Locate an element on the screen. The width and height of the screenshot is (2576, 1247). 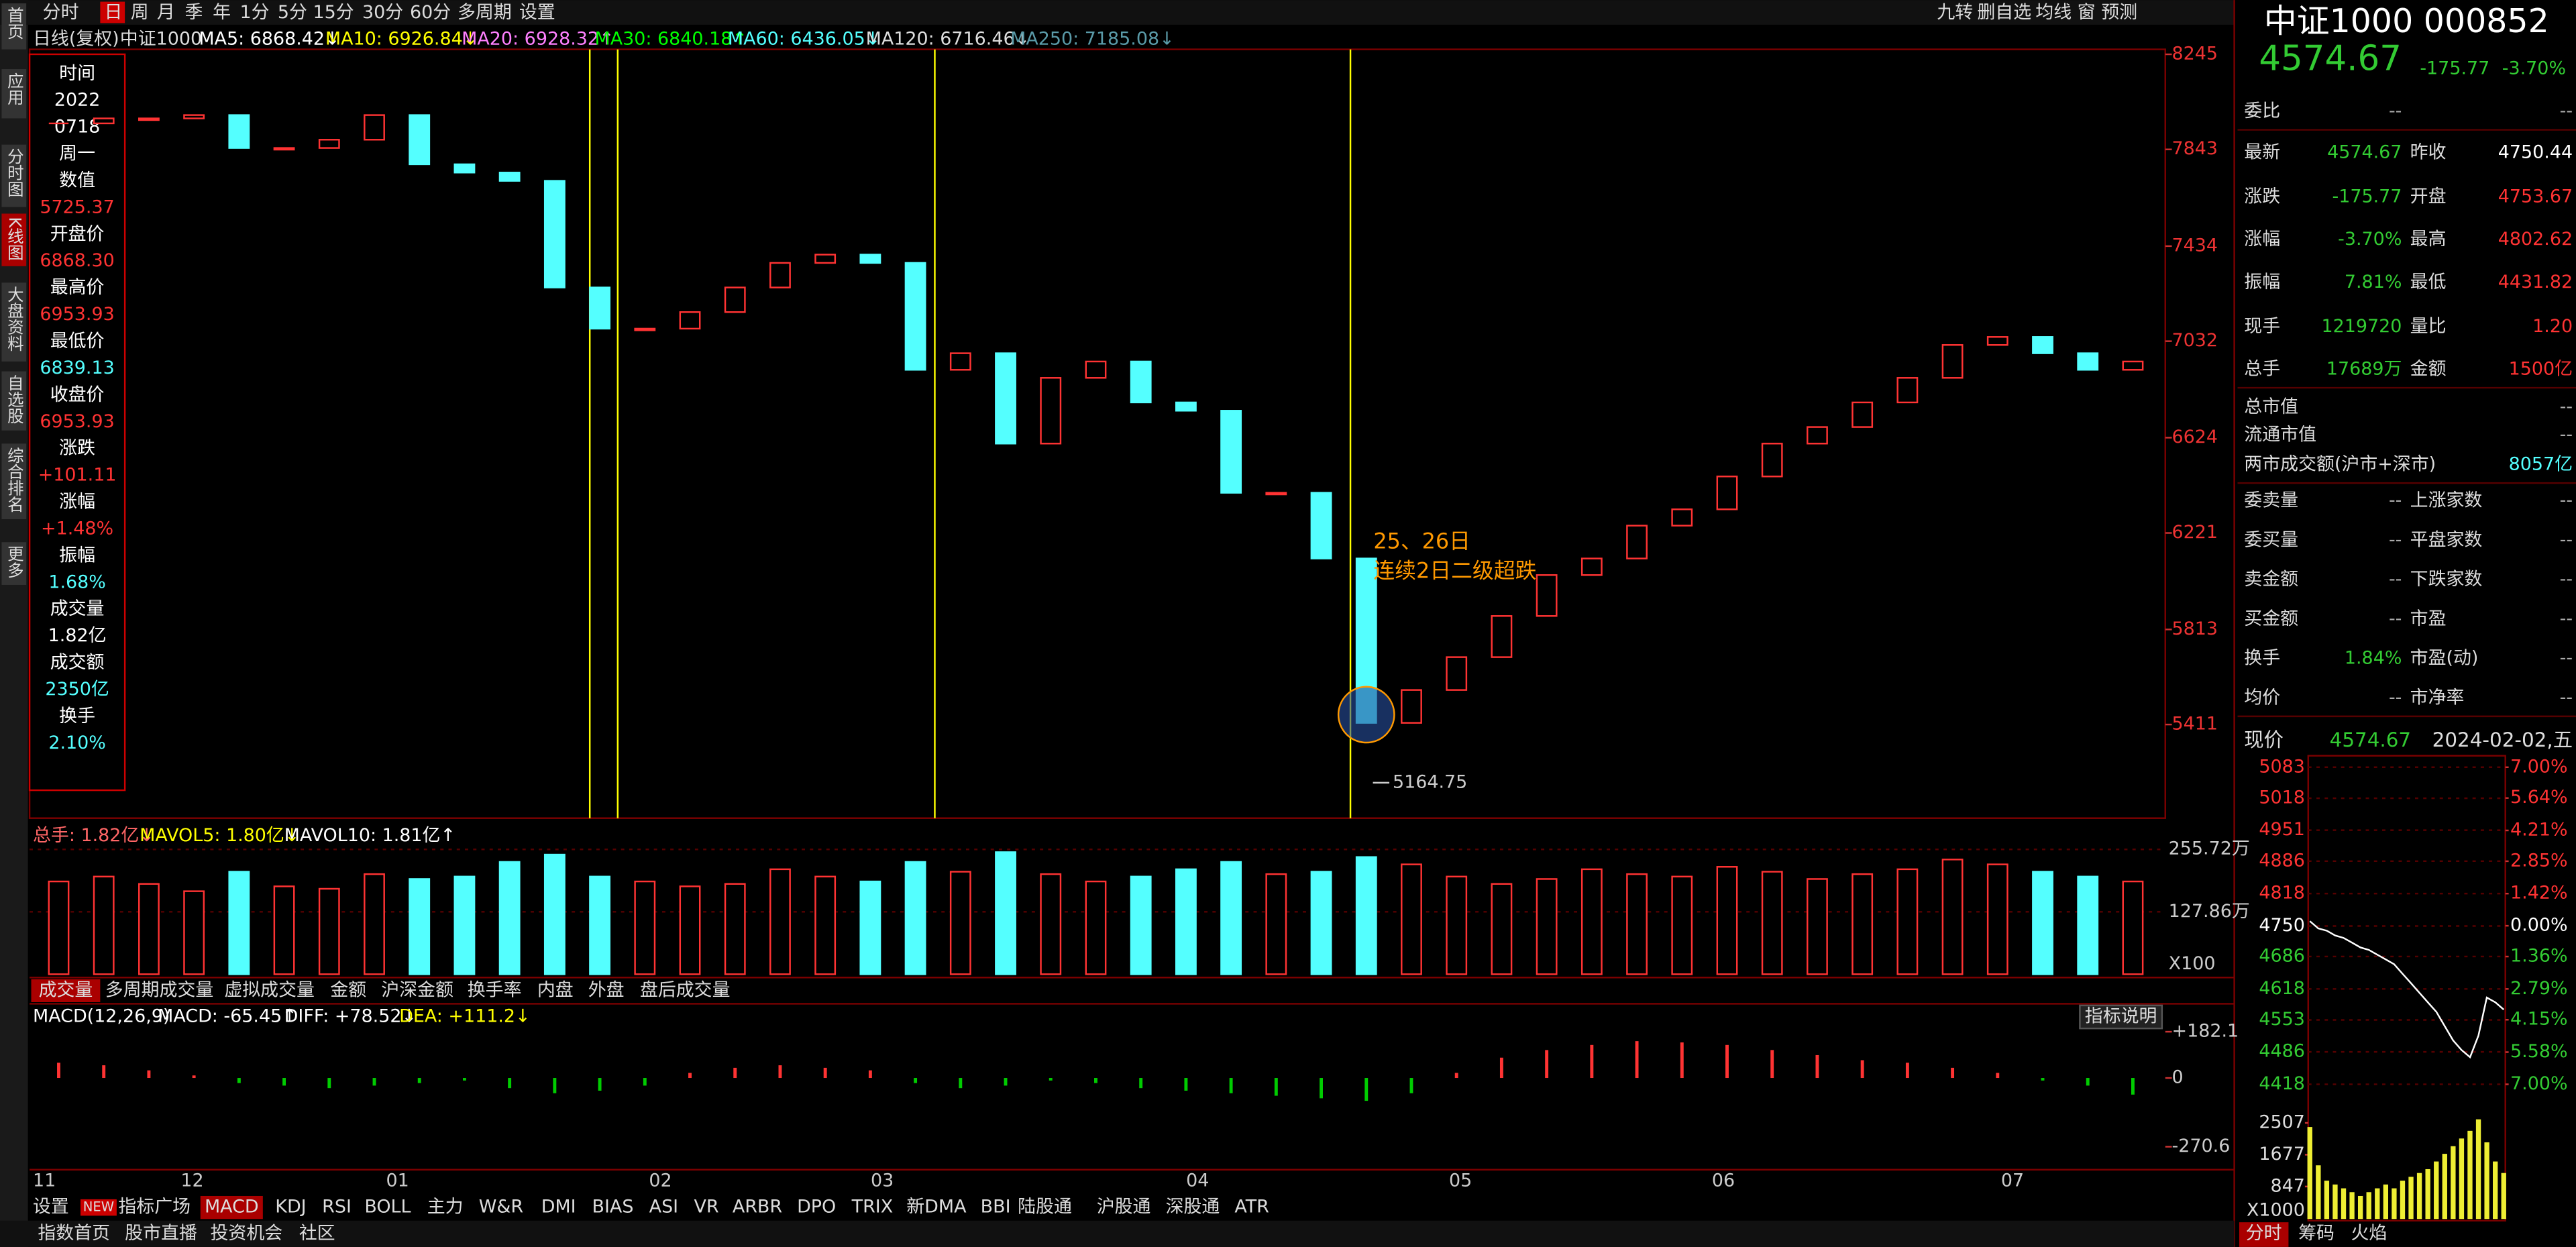
tab: 沪深金额 is located at coordinates (417, 989).